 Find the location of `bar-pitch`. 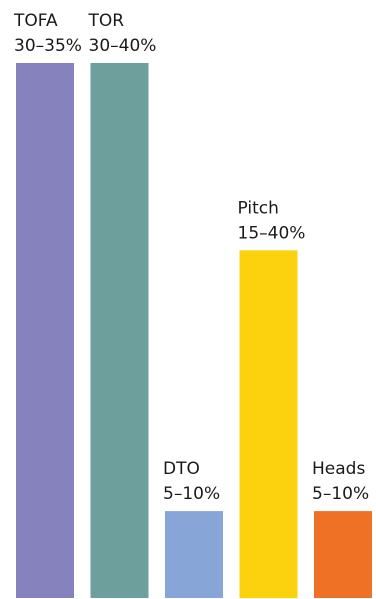

bar-pitch is located at coordinates (268, 424).